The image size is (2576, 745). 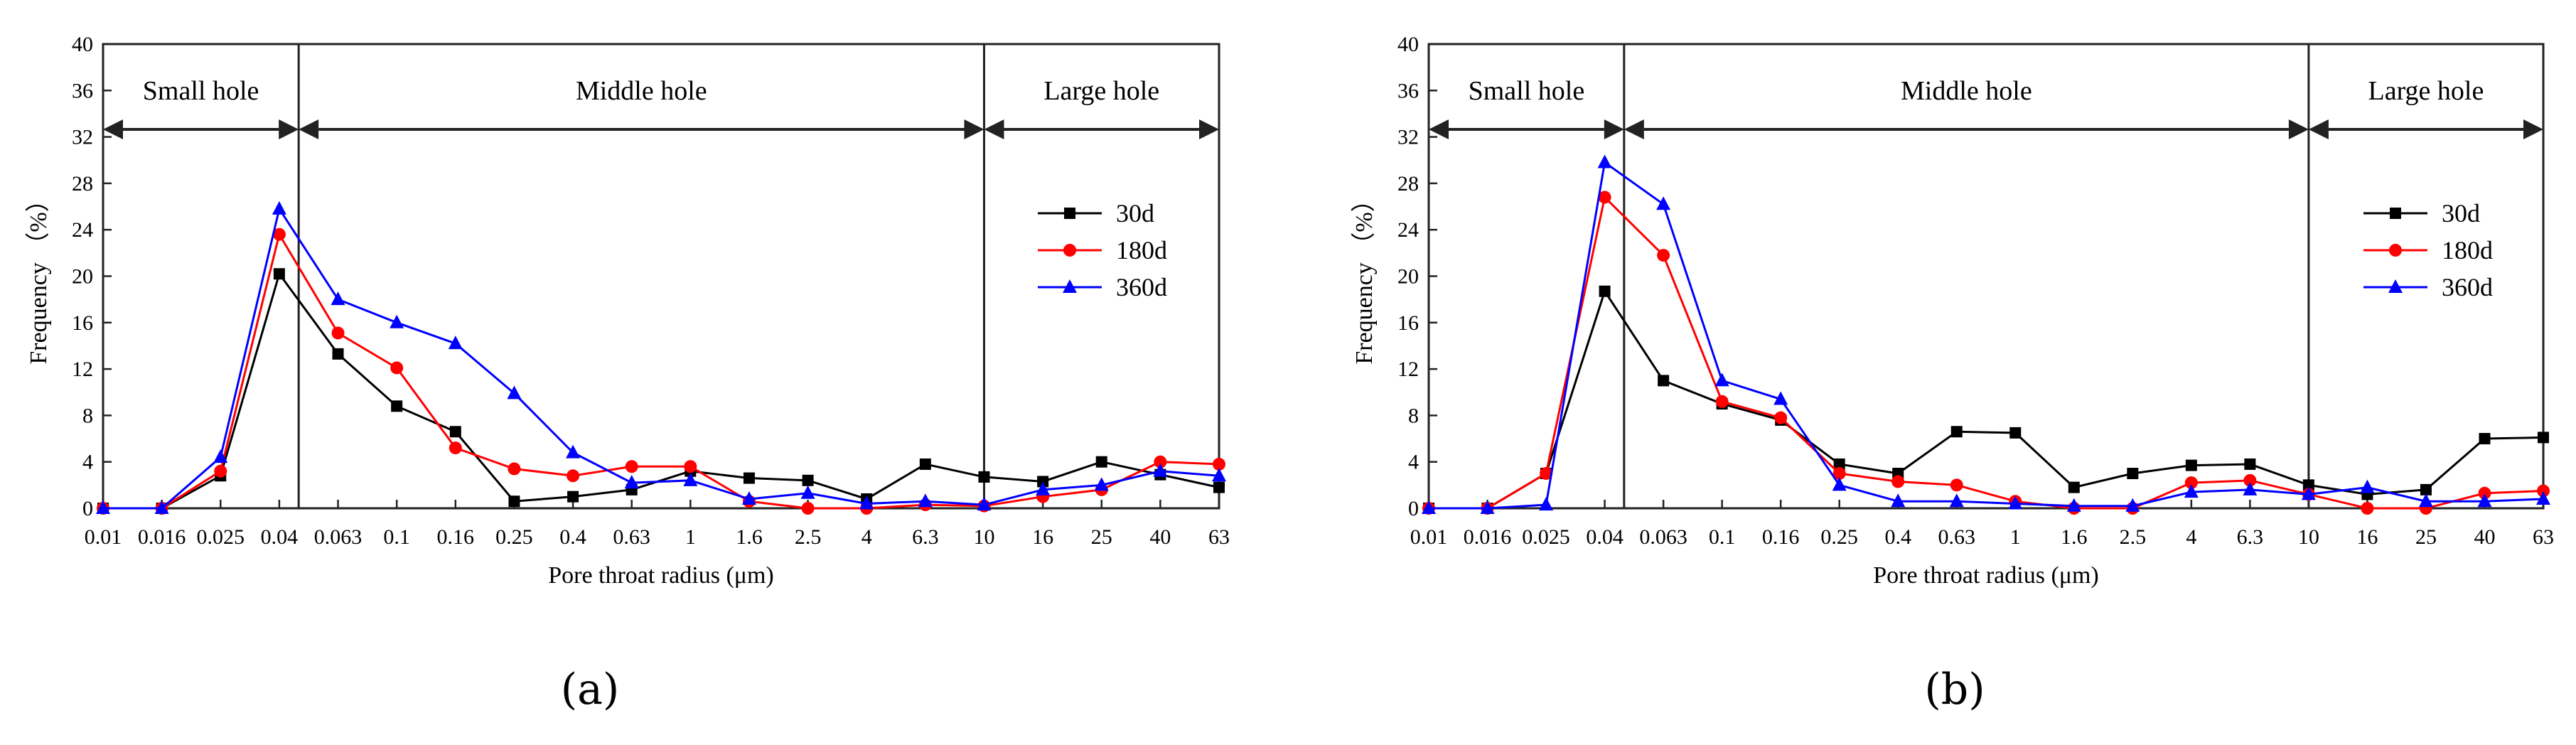 I want to click on panel-caption: (b), so click(x=1954, y=689).